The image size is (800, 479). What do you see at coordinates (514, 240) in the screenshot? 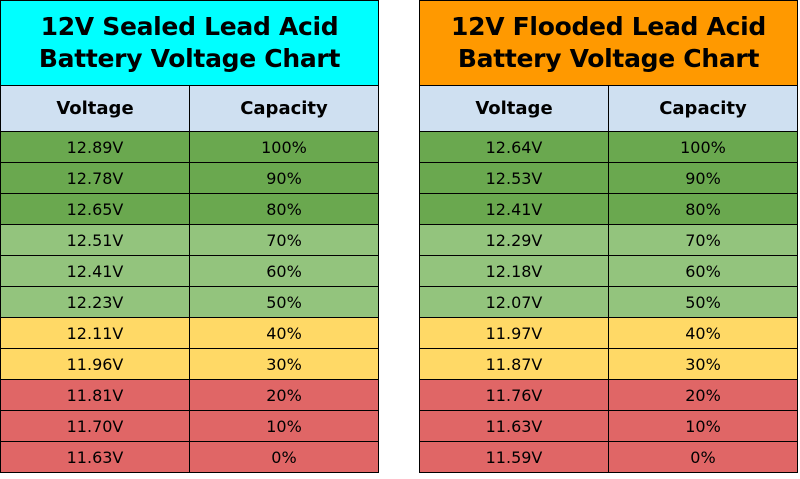
I see `voltage-cell: 12.29V` at bounding box center [514, 240].